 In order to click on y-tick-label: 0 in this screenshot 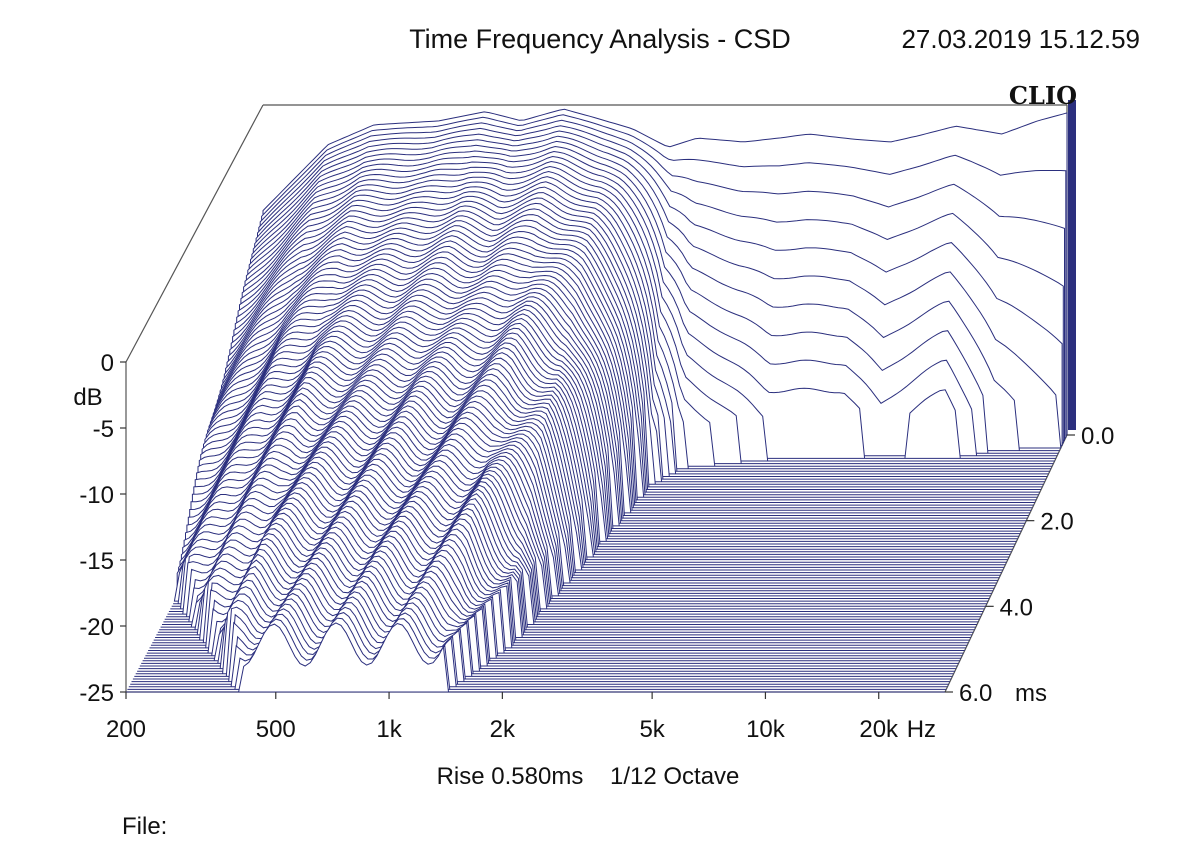, I will do `click(107, 363)`.